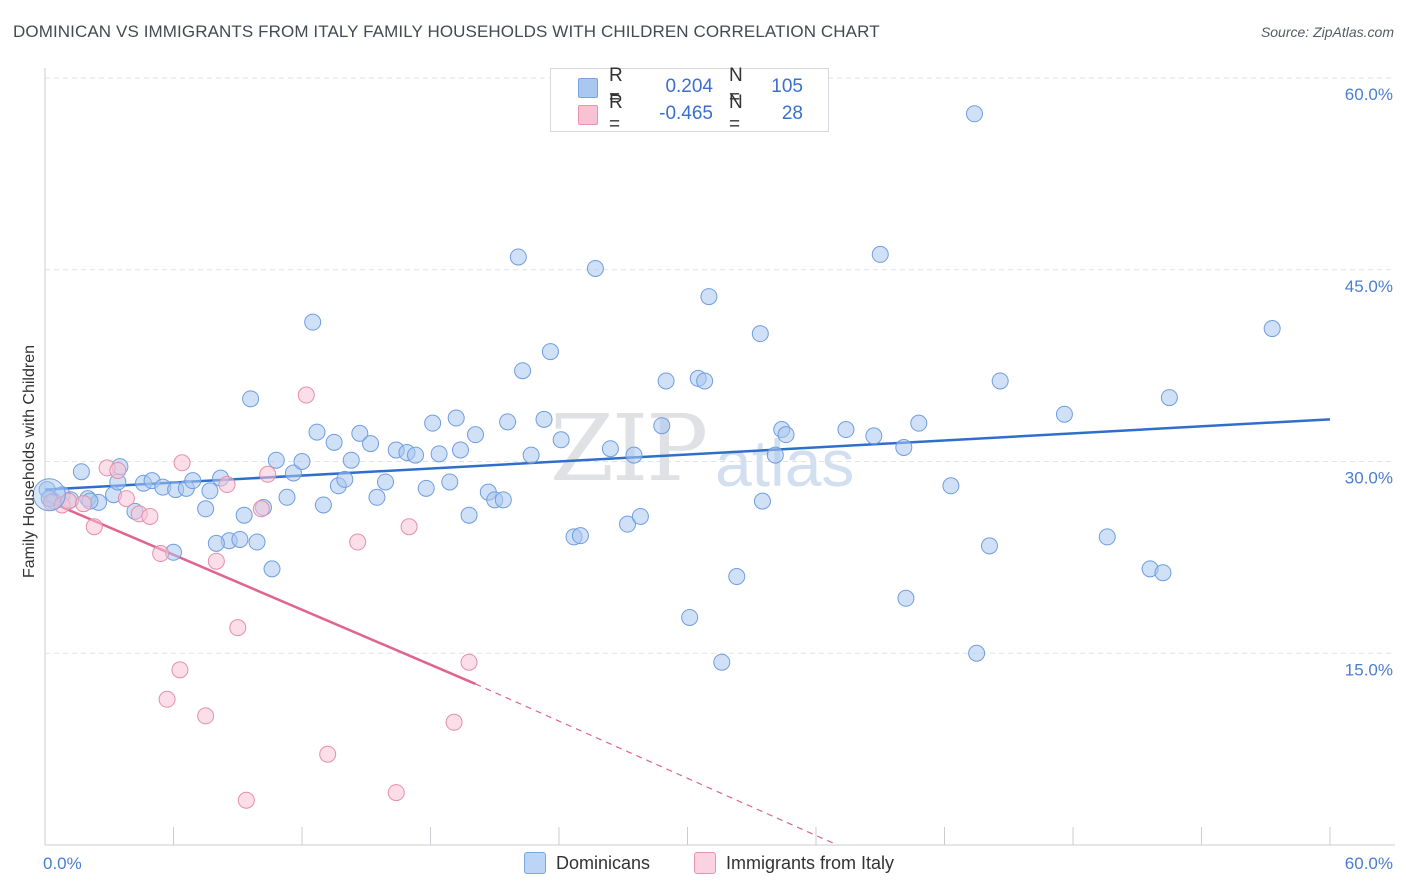 The height and width of the screenshot is (892, 1406). Describe the element at coordinates (588, 115) in the screenshot. I see `legend-swatch-italy` at that location.